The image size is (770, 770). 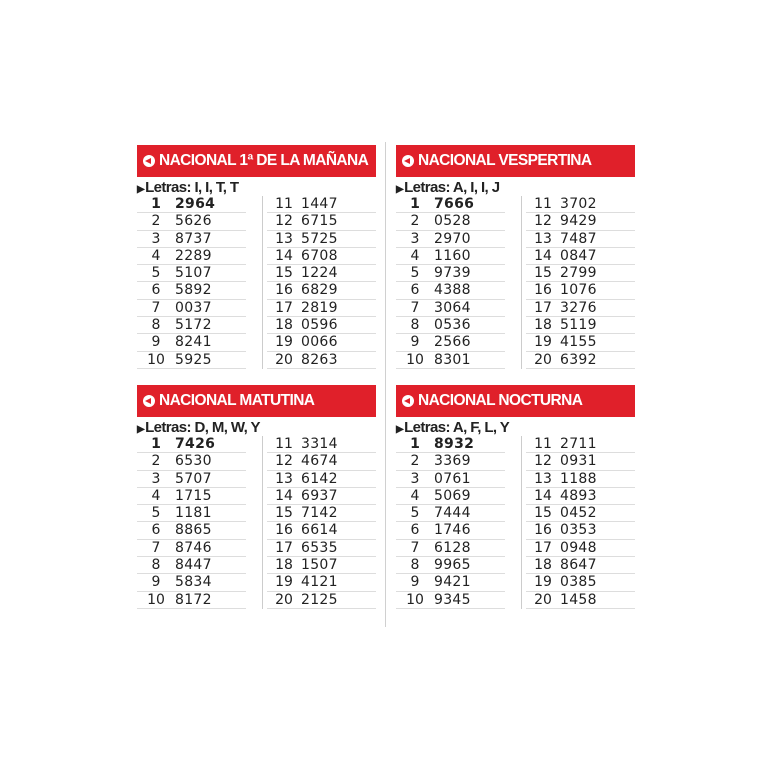 What do you see at coordinates (454, 444) in the screenshot?
I see `result-number: 8932` at bounding box center [454, 444].